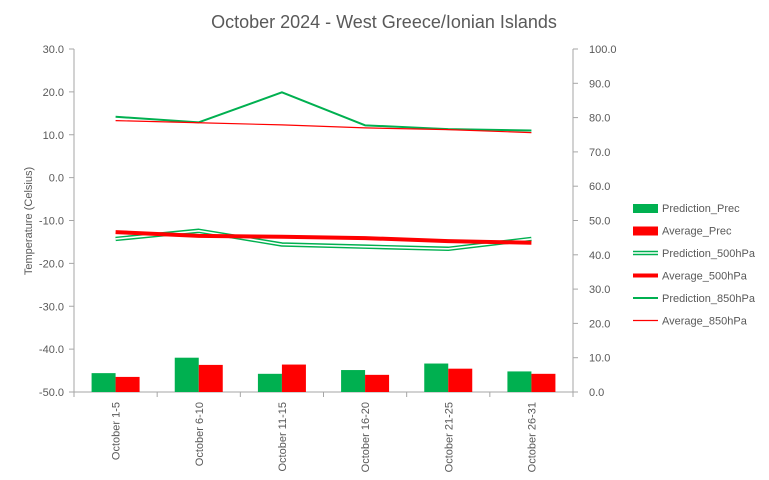 This screenshot has height=480, width=769. What do you see at coordinates (596, 393) in the screenshot?
I see `y-tick-label-right: 0.0` at bounding box center [596, 393].